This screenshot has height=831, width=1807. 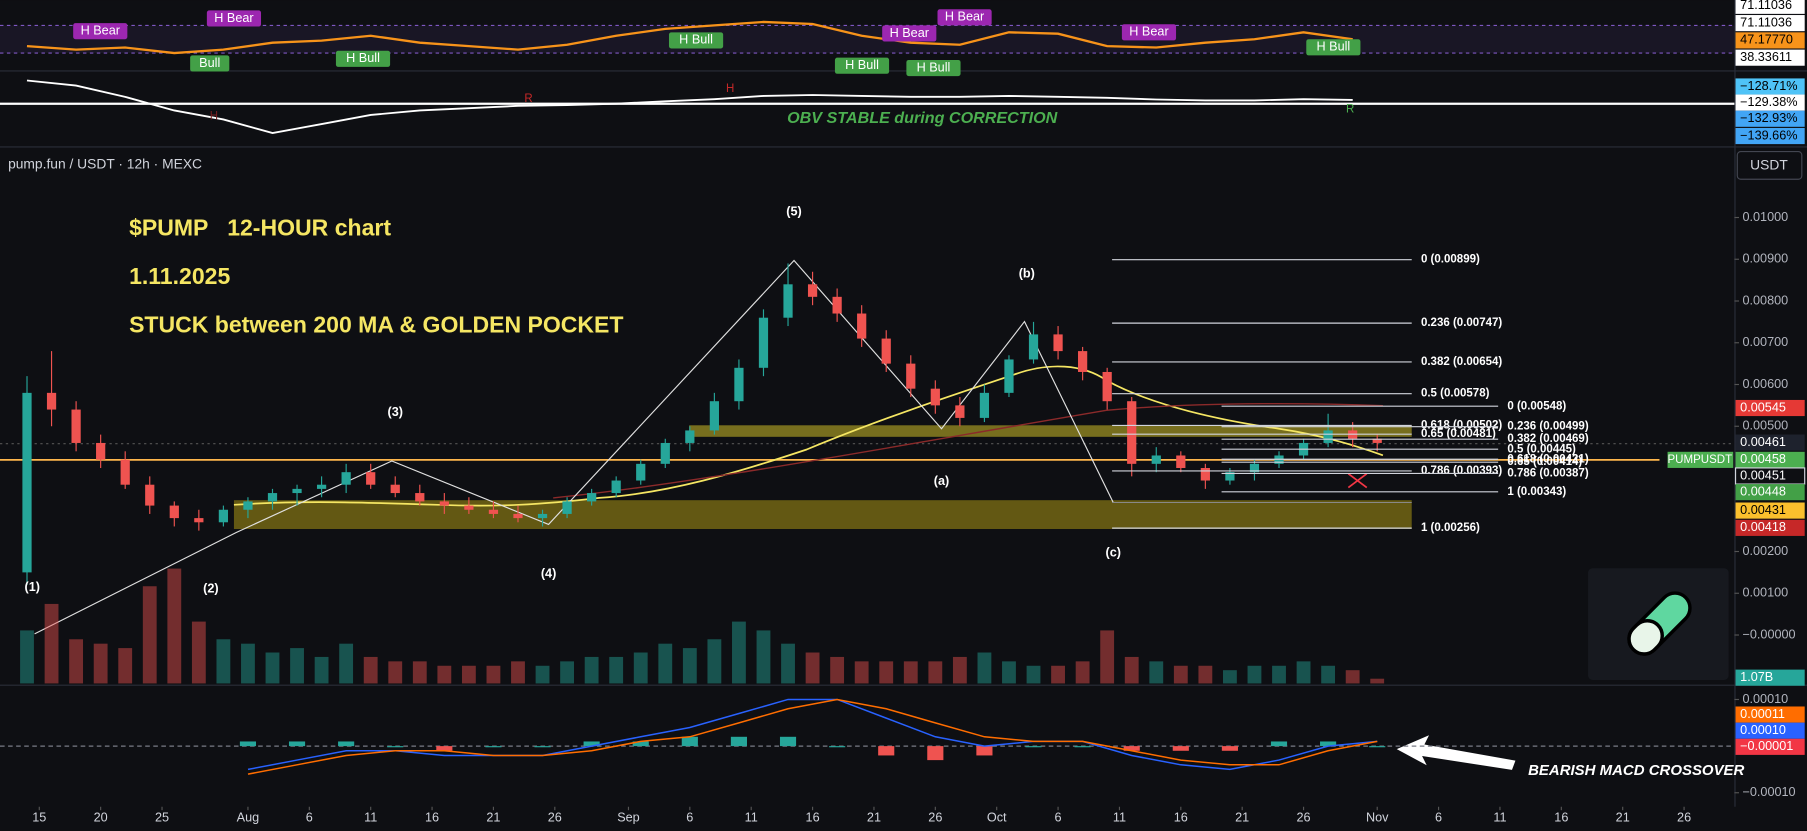 What do you see at coordinates (1461, 362) in the screenshot?
I see `fib-level-label: 0.382 (0.00654)` at bounding box center [1461, 362].